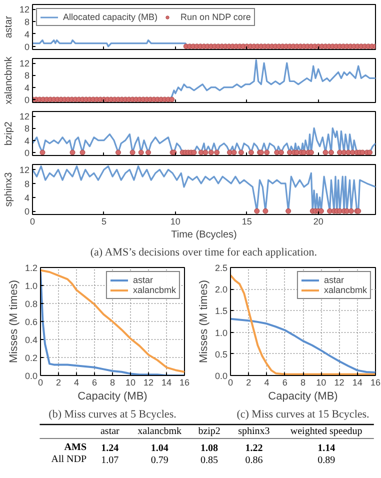 The image size is (381, 478). What do you see at coordinates (209, 431) in the screenshot?
I see `category-label: bzip2` at bounding box center [209, 431].